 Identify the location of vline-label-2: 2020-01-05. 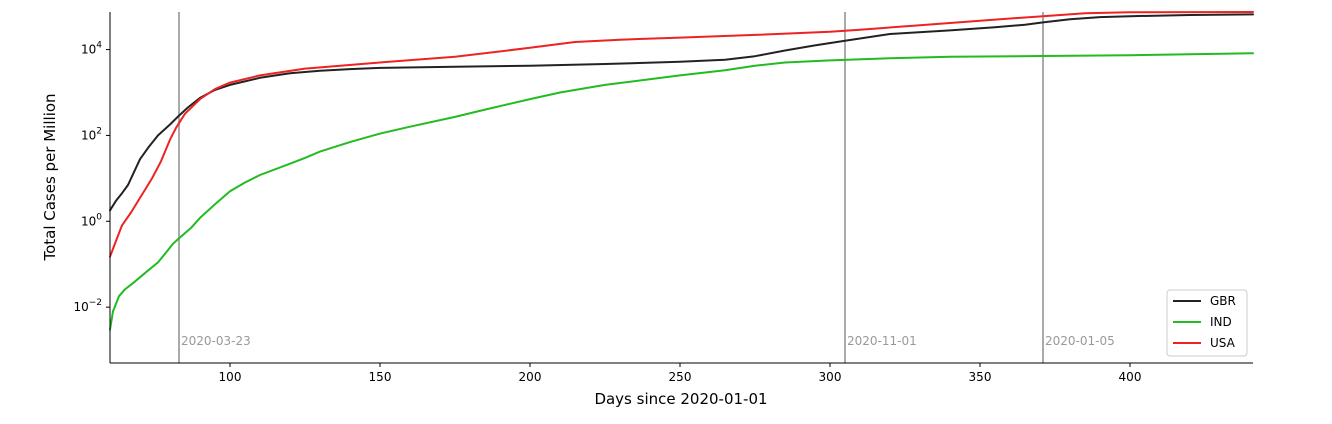
(1080, 341).